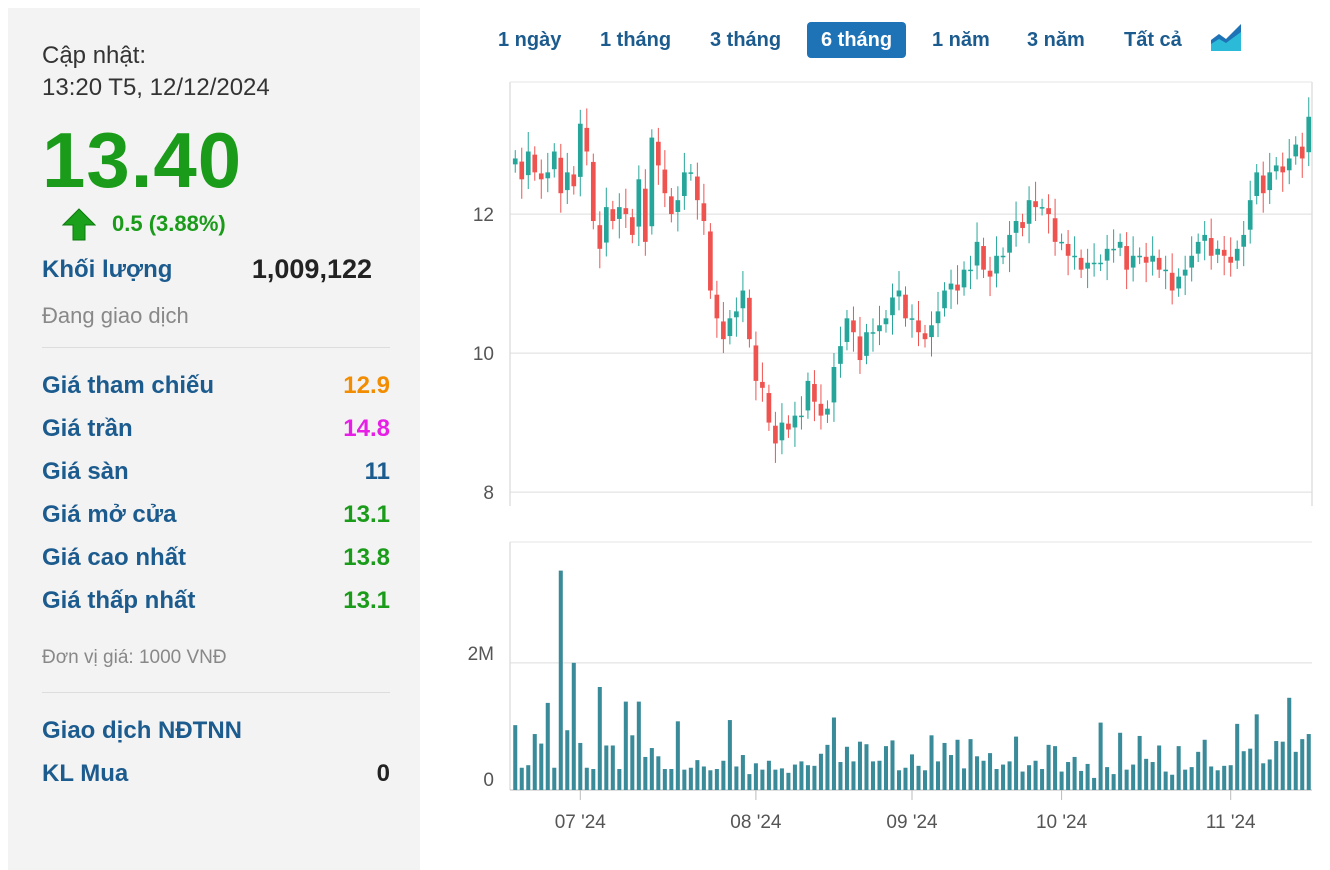 This screenshot has width=1330, height=870. I want to click on foreign-buy-label: KL Mua, so click(85, 773).